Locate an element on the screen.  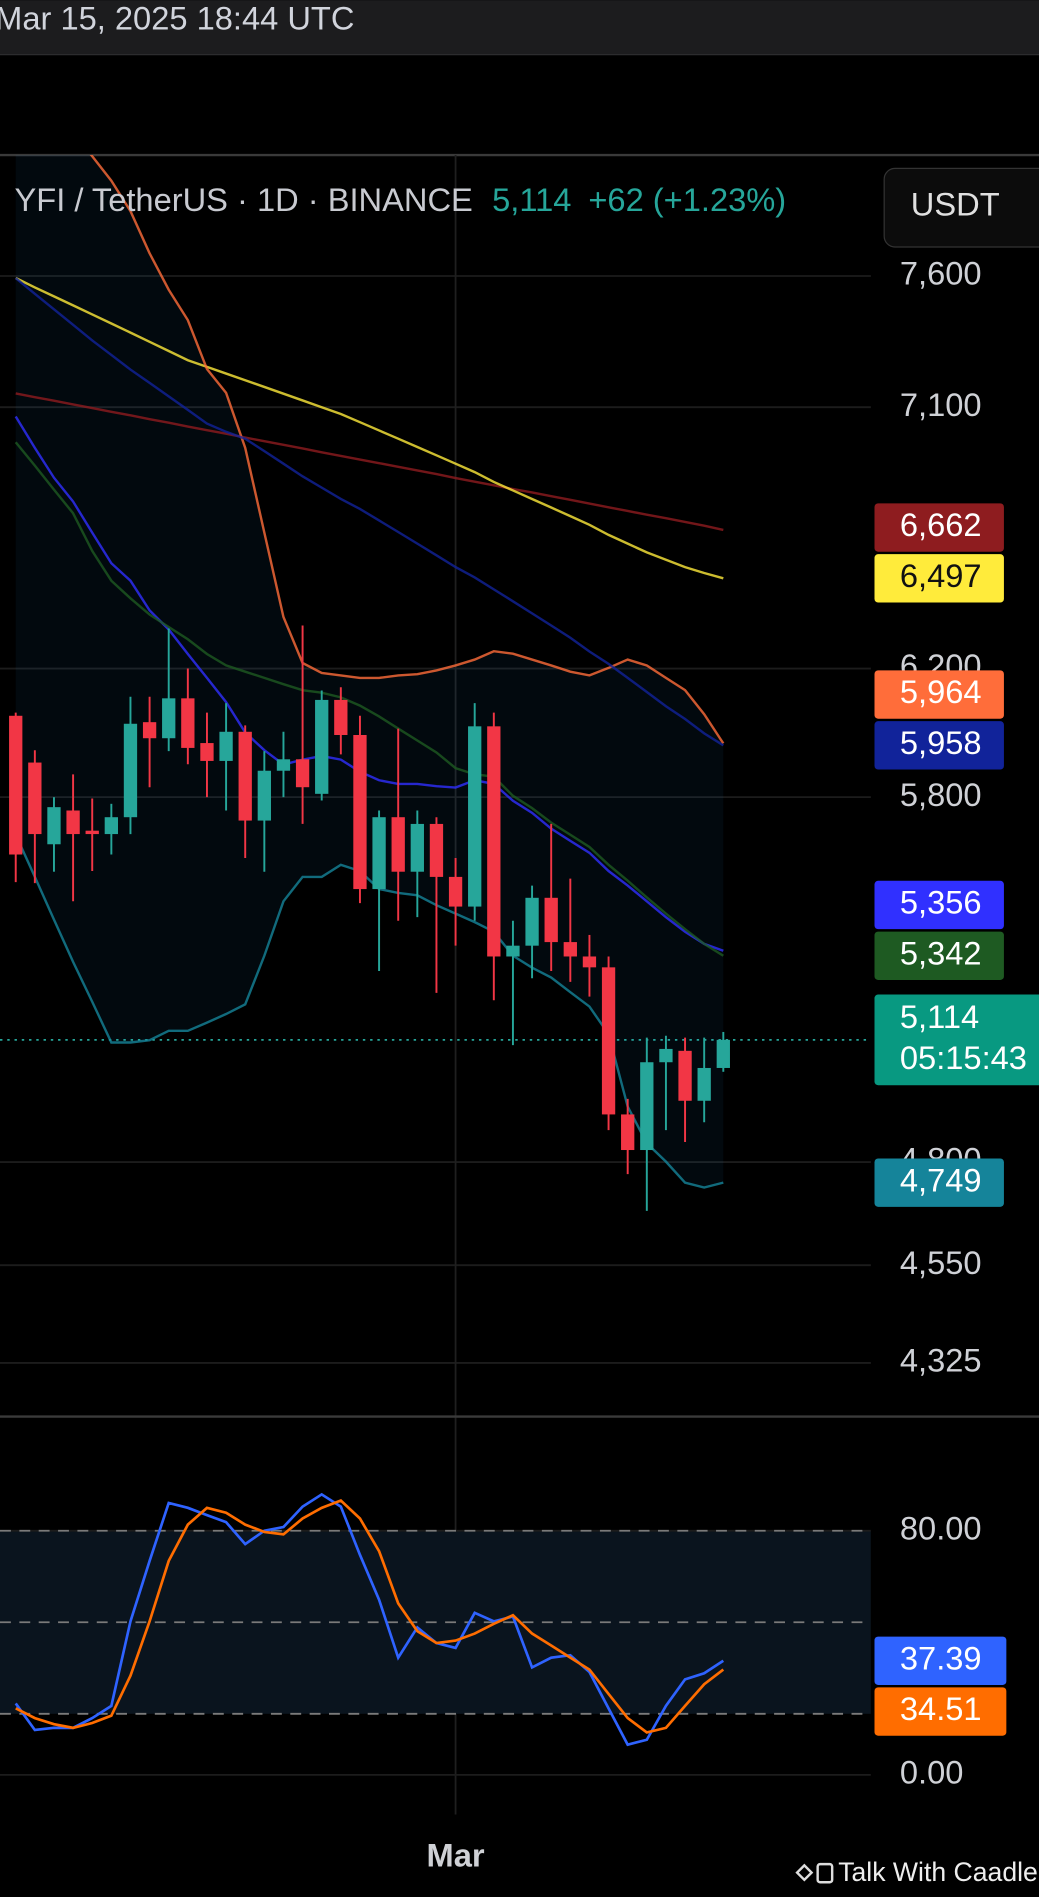
footer-logo is located at coordinates (814, 1873).